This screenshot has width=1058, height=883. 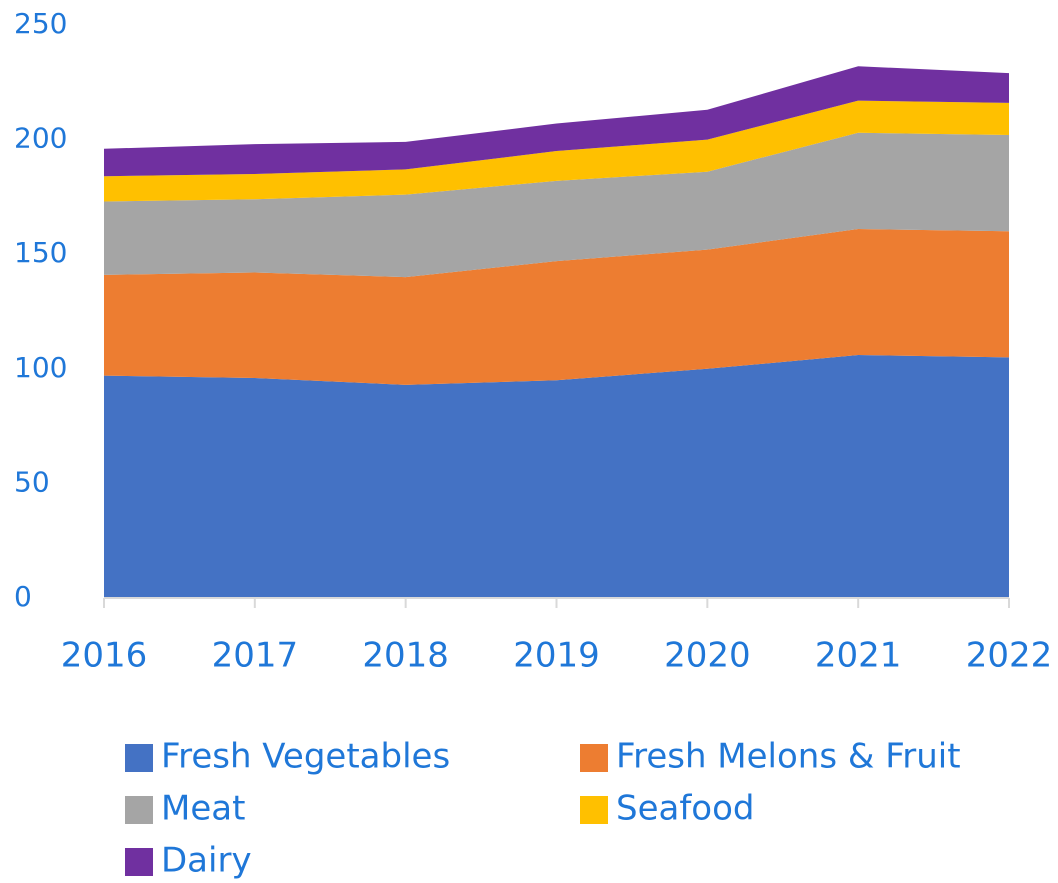 What do you see at coordinates (206, 861) in the screenshot?
I see `legend-label: Dairy` at bounding box center [206, 861].